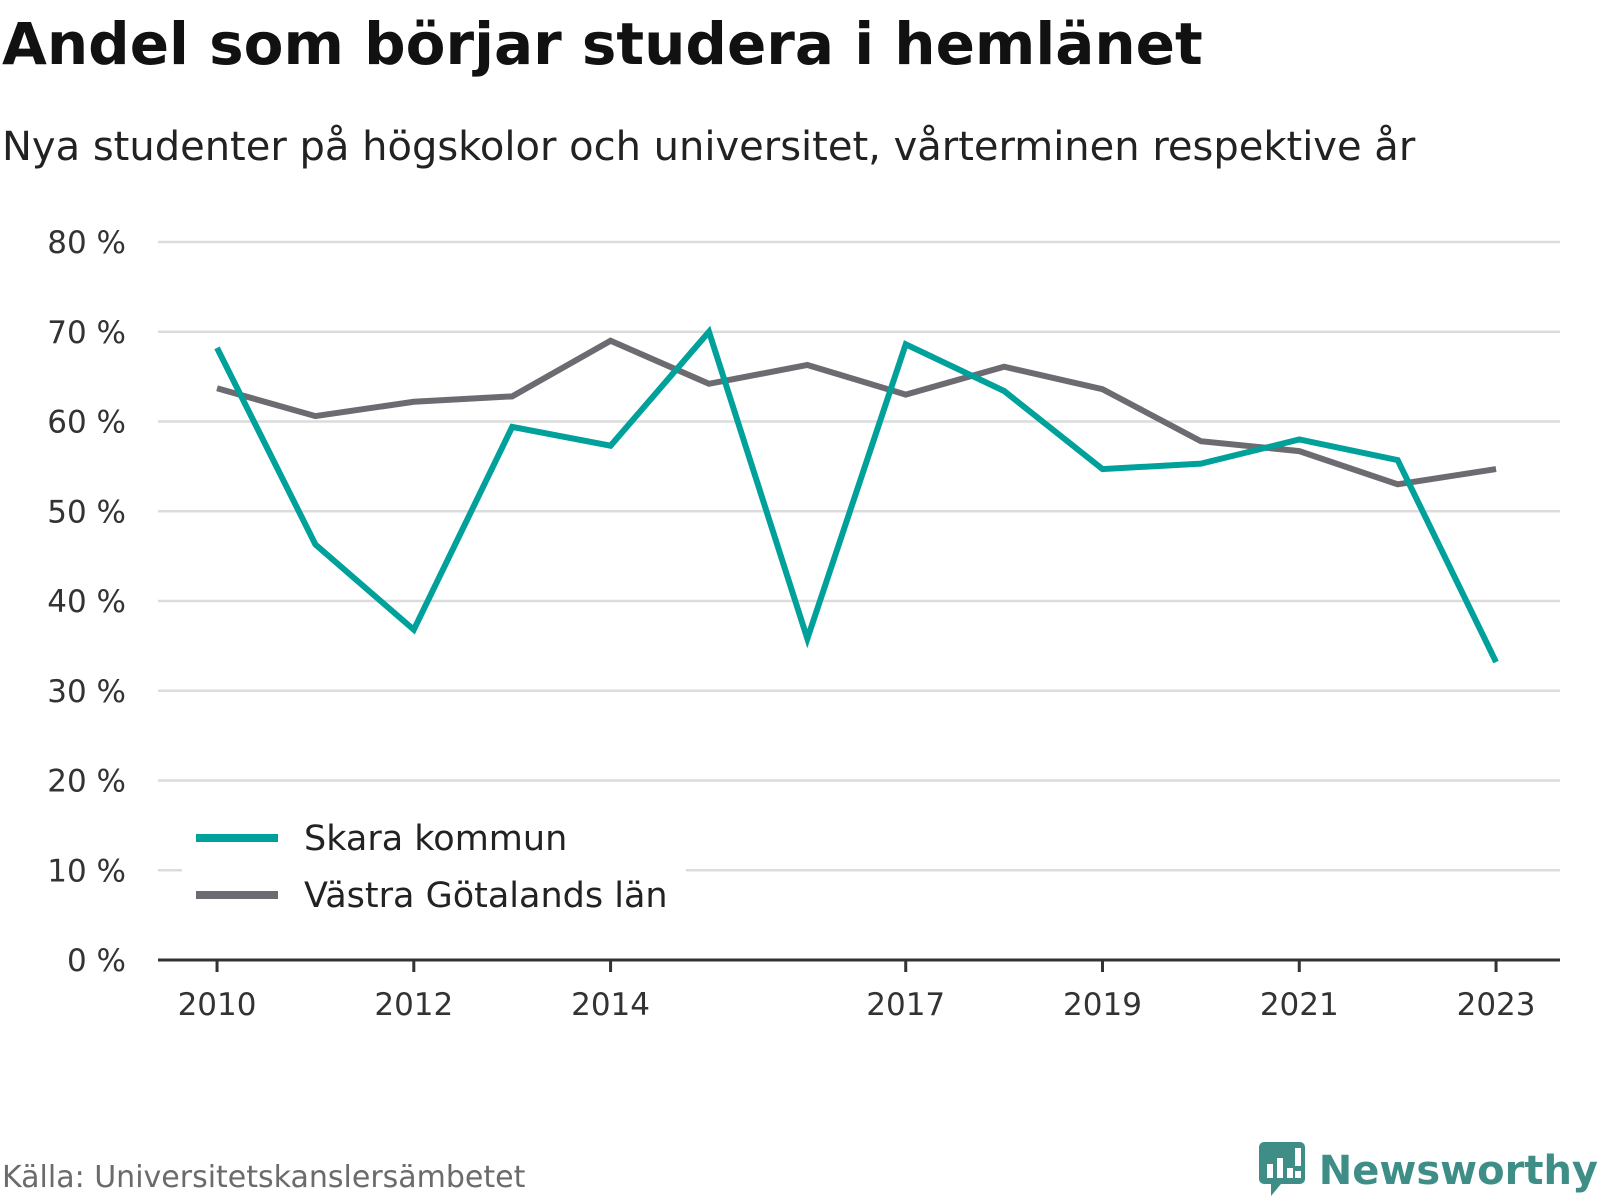 This screenshot has width=1600, height=1202. I want to click on source-note: Källa: Universitetskanslersämbetet, so click(264, 1177).